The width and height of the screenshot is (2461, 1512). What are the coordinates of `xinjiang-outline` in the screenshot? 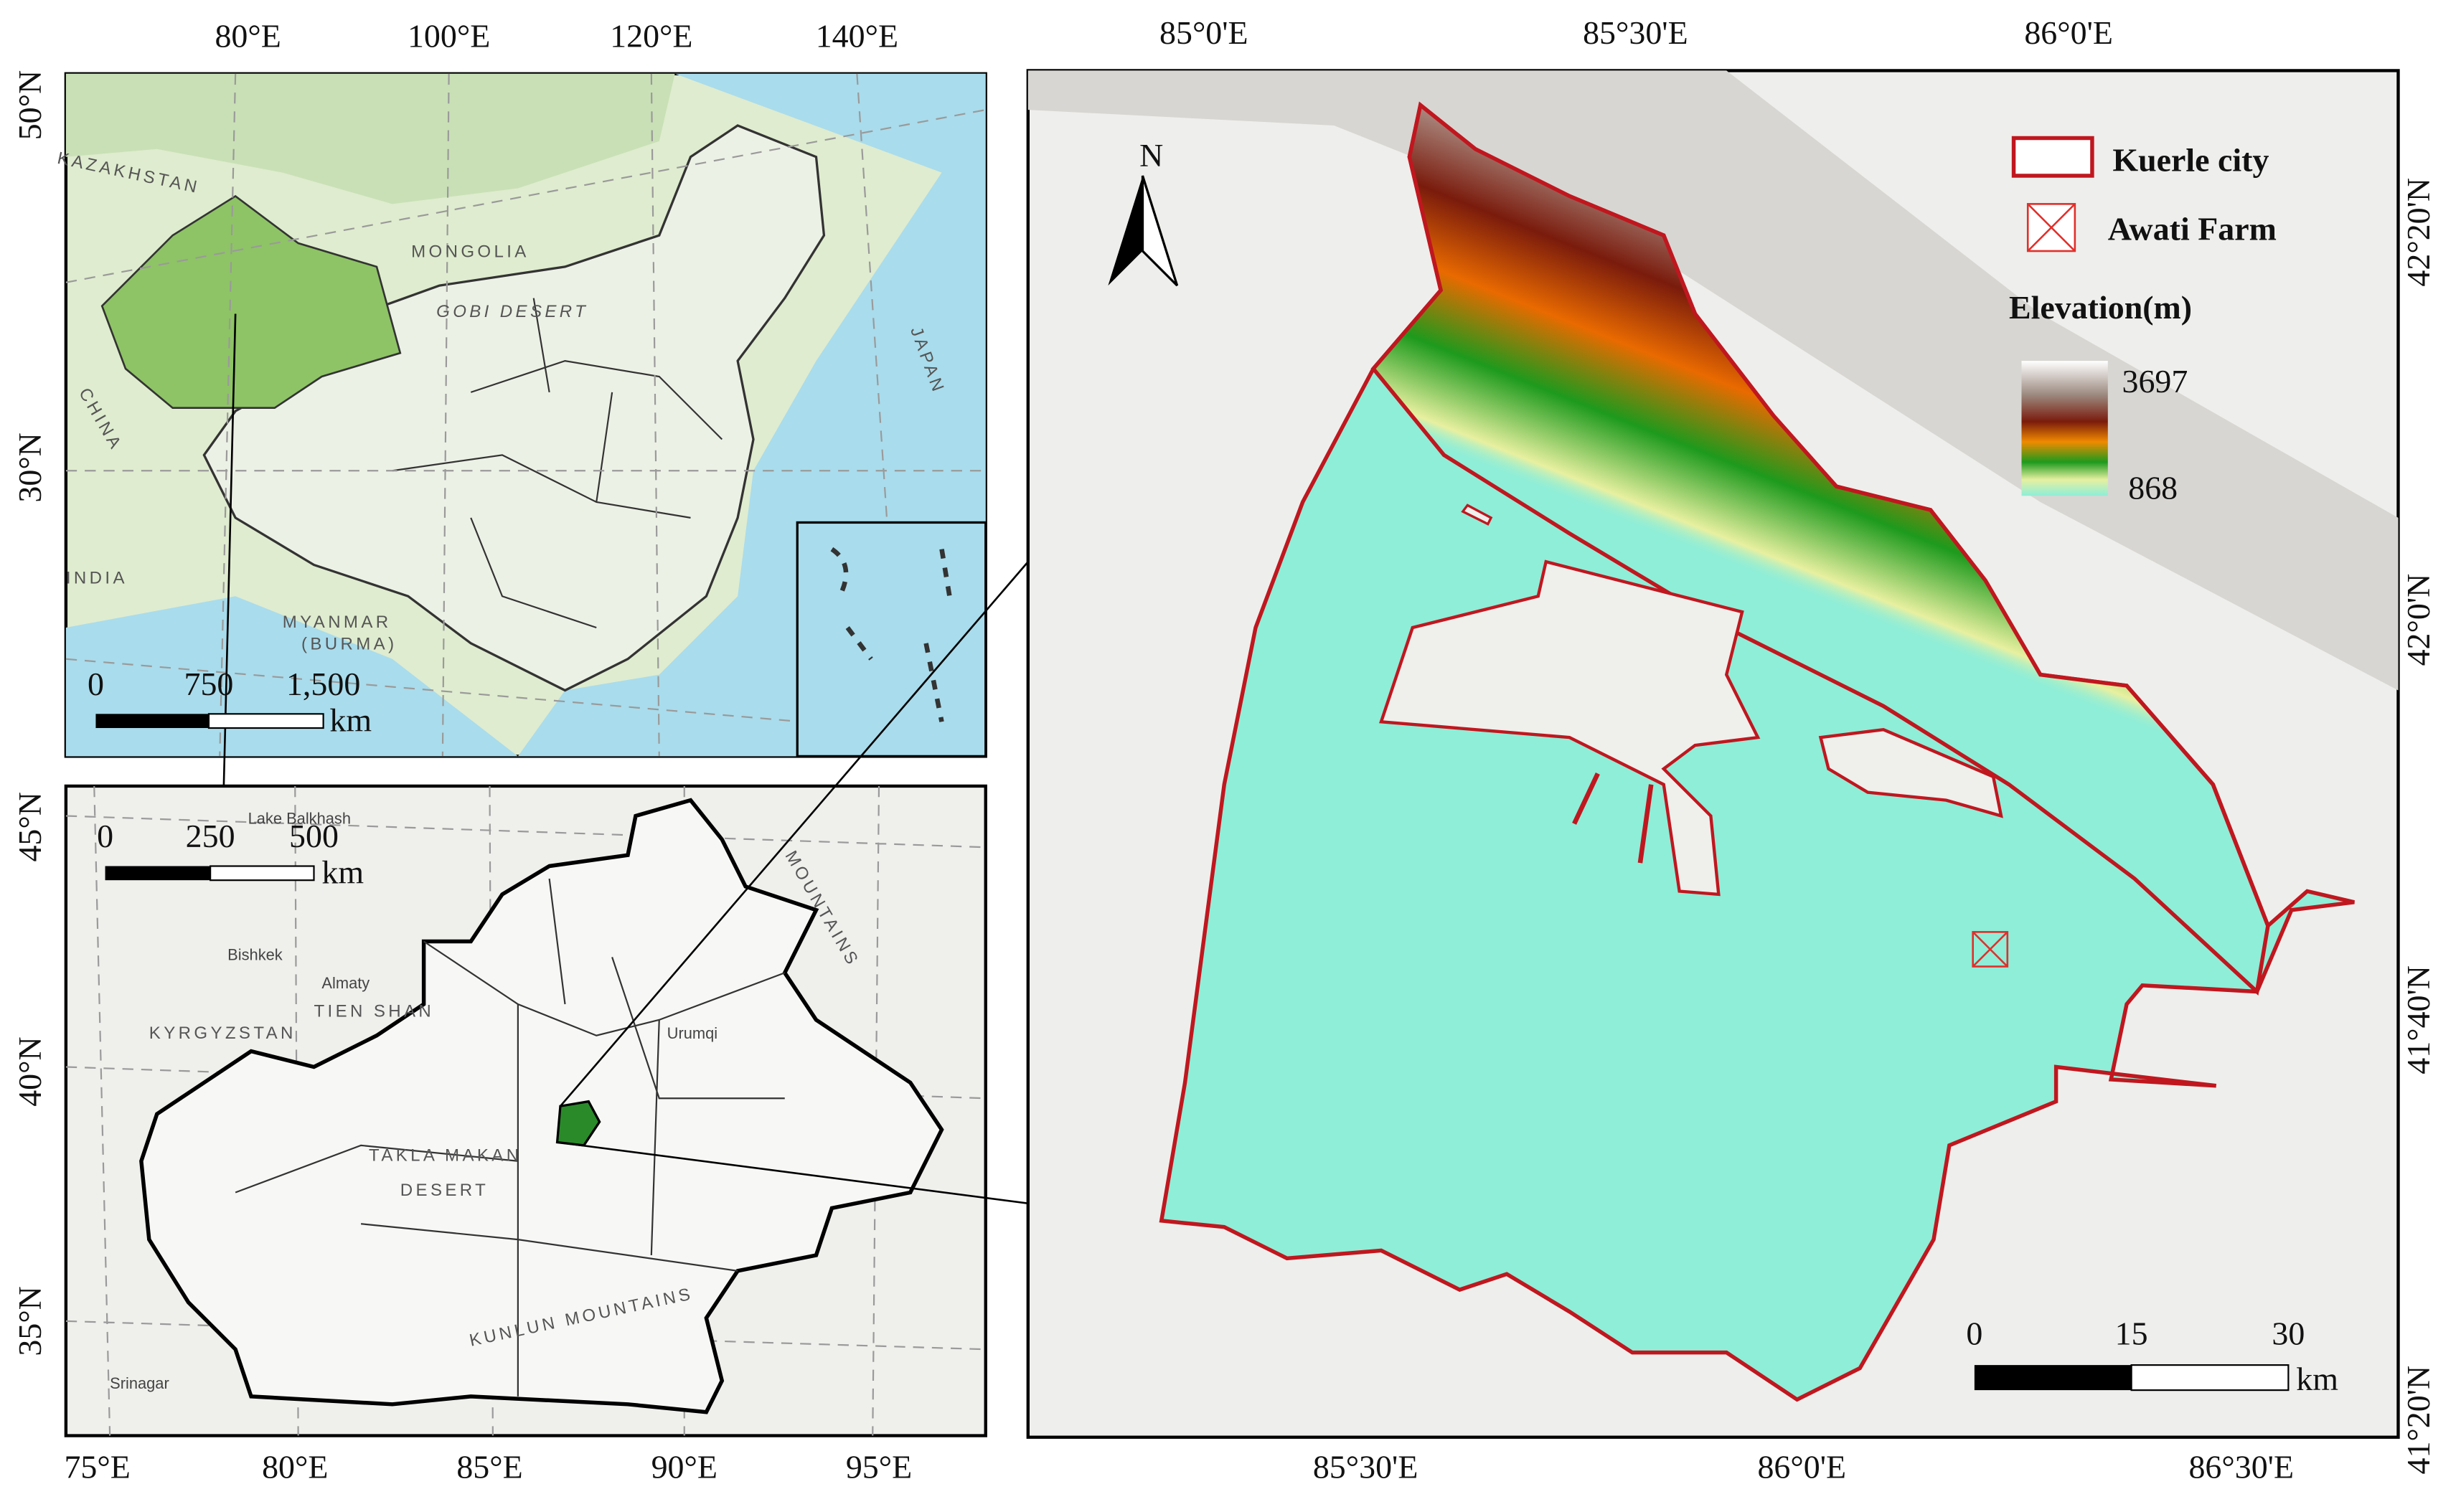 It's located at (541, 1106).